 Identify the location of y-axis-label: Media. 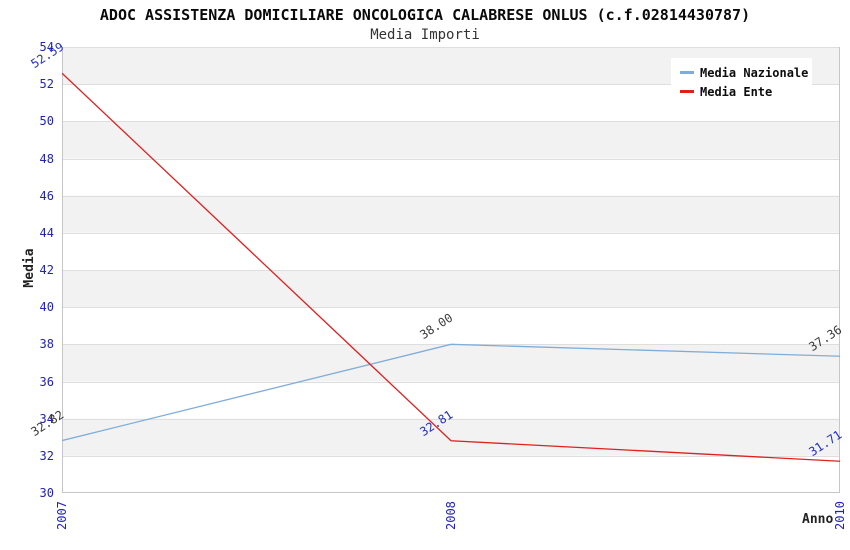
(29, 268).